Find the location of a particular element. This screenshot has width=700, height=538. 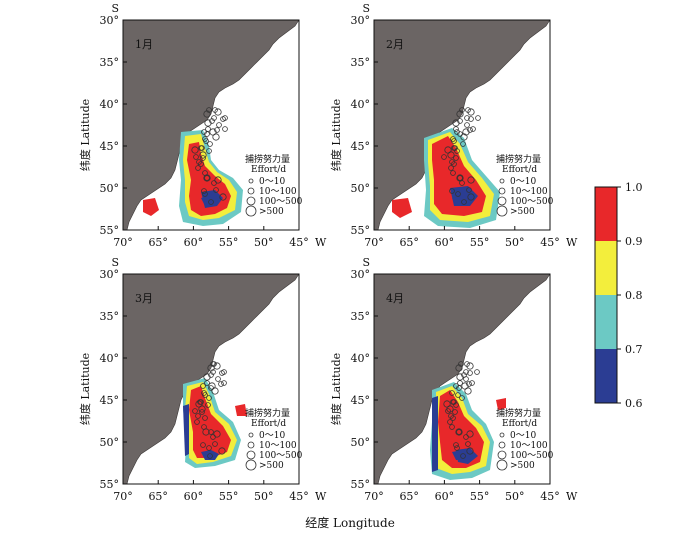

legend-title-cn: 捕捞努力量 is located at coordinates (518, 413).